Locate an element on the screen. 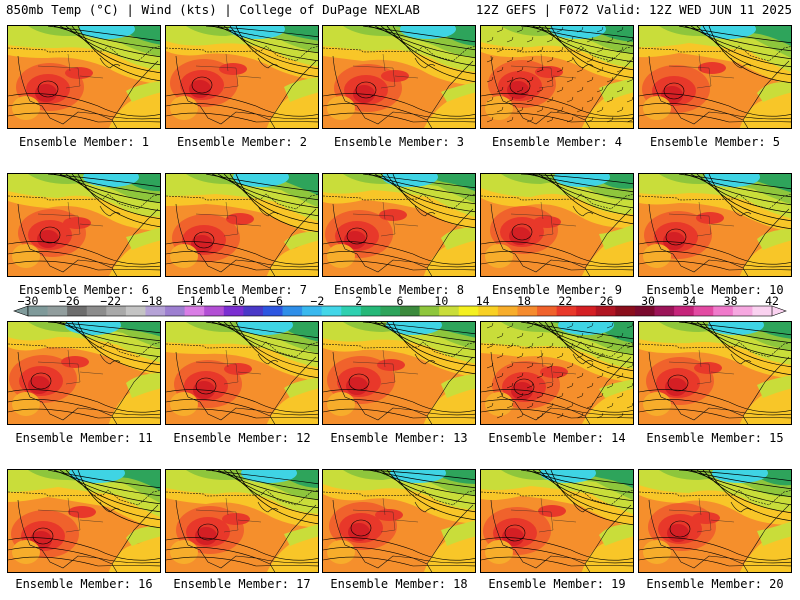 This screenshot has width=800, height=600. ensemble-member-label: Ensemble Member: 14 is located at coordinates (557, 438).